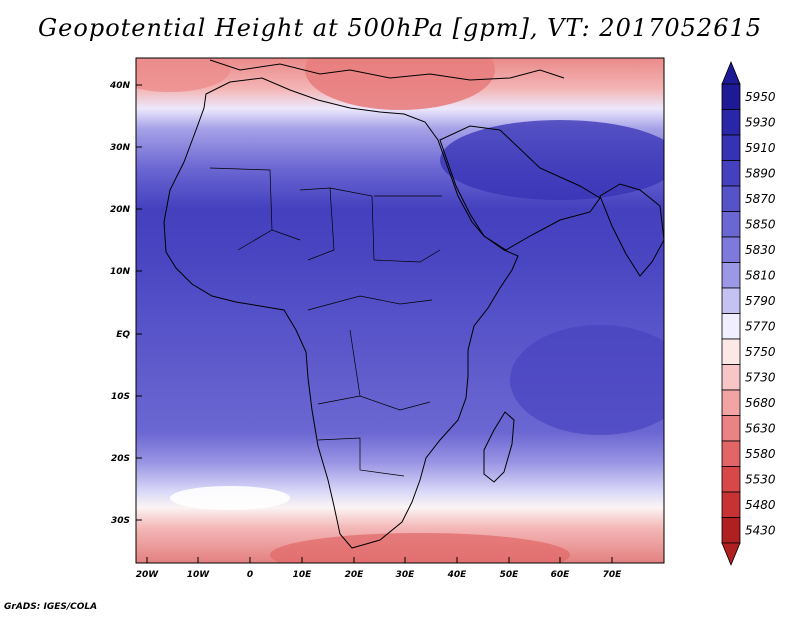  Describe the element at coordinates (760, 505) in the screenshot. I see `colorbar-label-5480: 5480` at that location.